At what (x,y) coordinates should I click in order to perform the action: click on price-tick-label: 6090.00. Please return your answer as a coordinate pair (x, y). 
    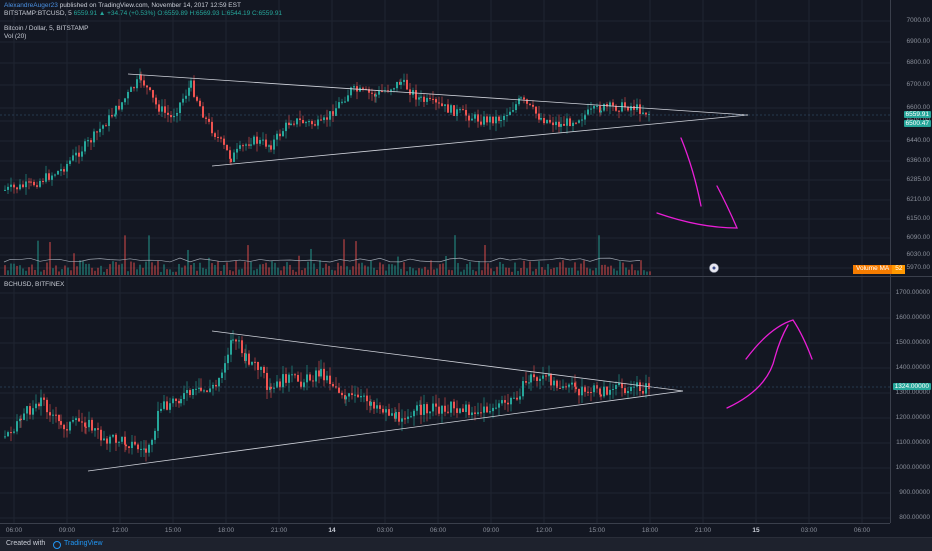
    Looking at the image, I should click on (918, 237).